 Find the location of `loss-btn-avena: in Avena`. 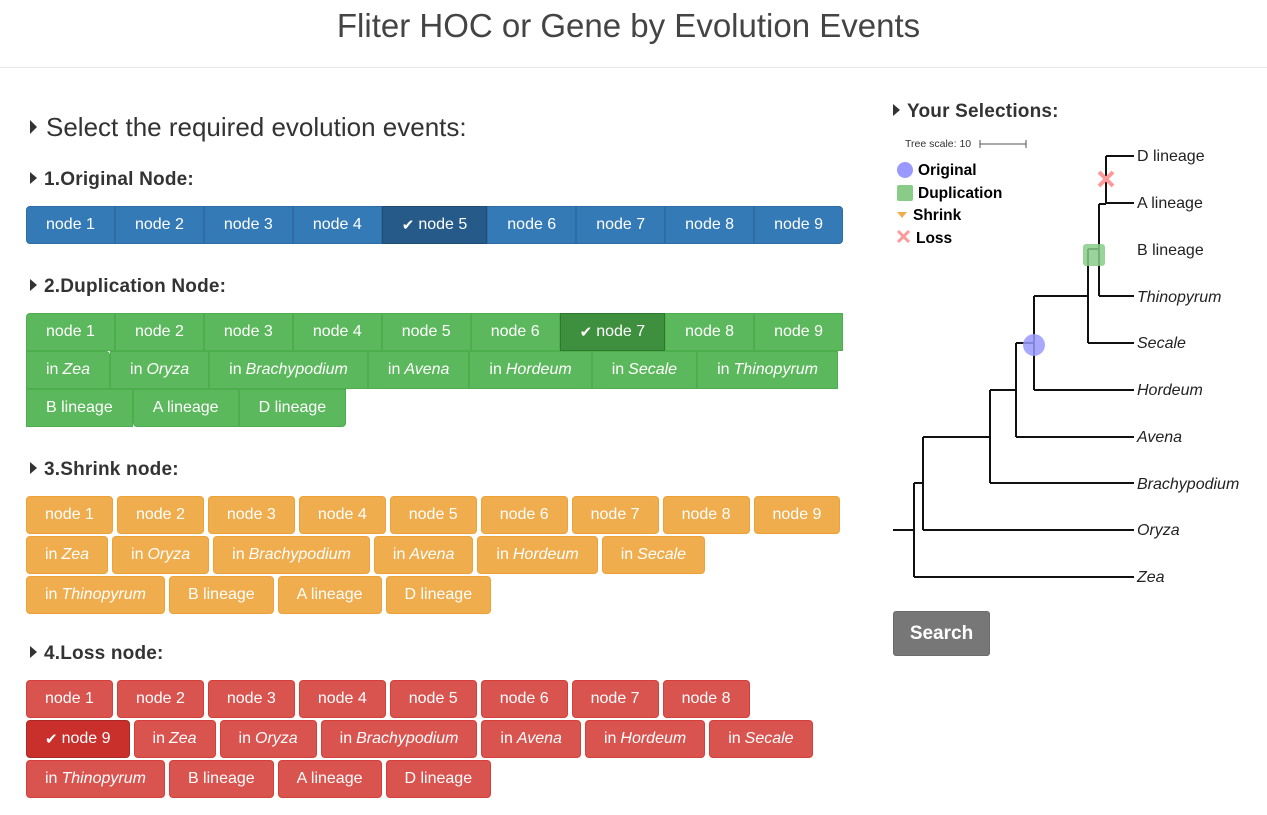

loss-btn-avena: in Avena is located at coordinates (531, 739).